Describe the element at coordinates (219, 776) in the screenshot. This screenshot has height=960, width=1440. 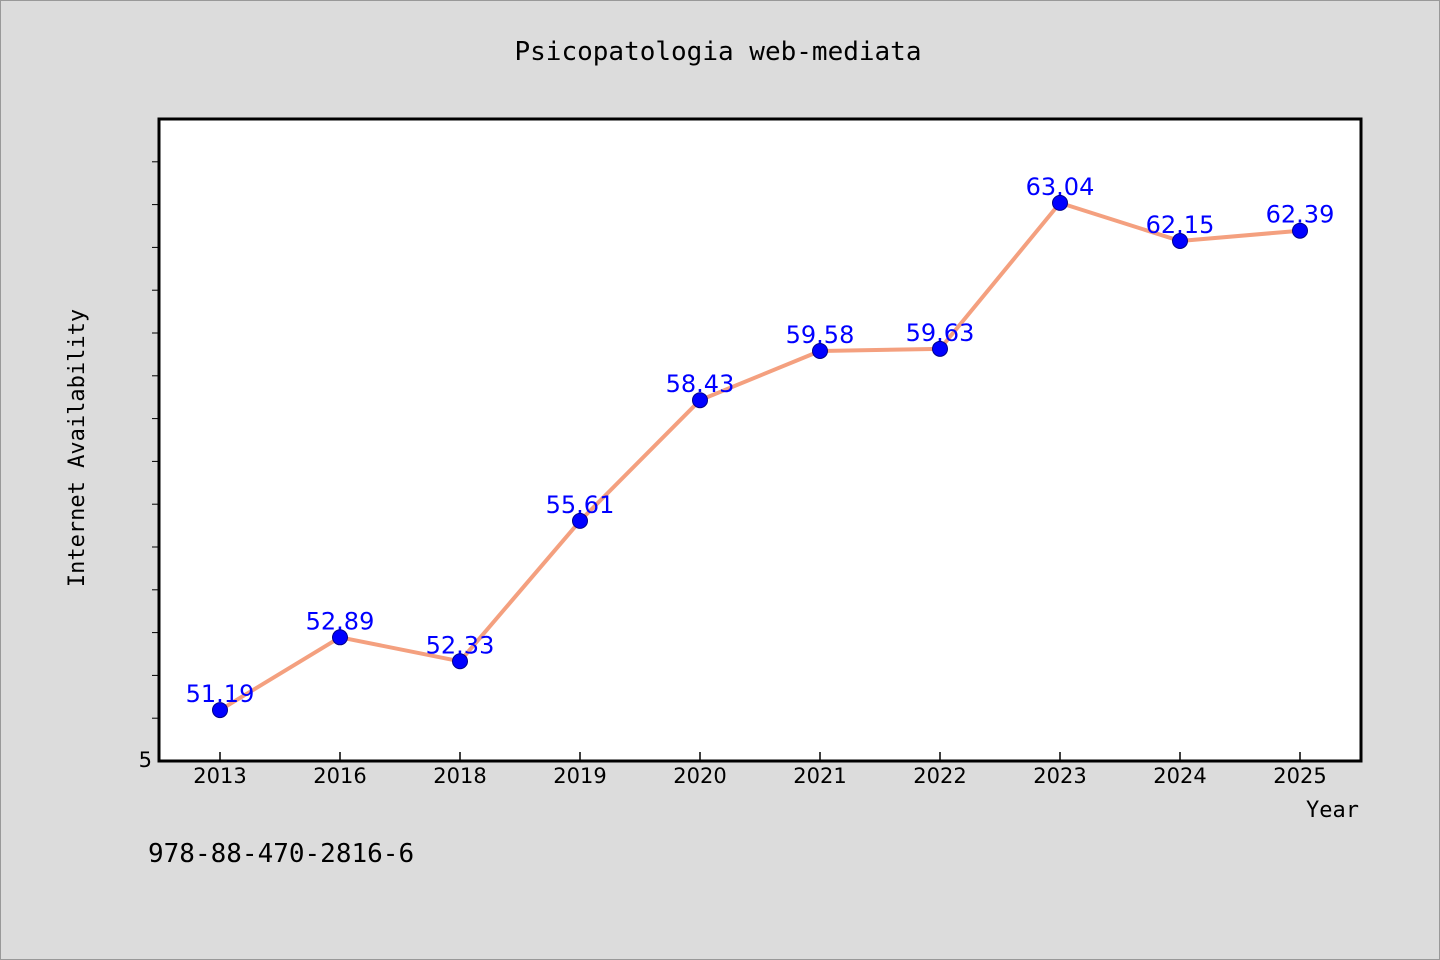
I see `x-tick-label: 2013` at that location.